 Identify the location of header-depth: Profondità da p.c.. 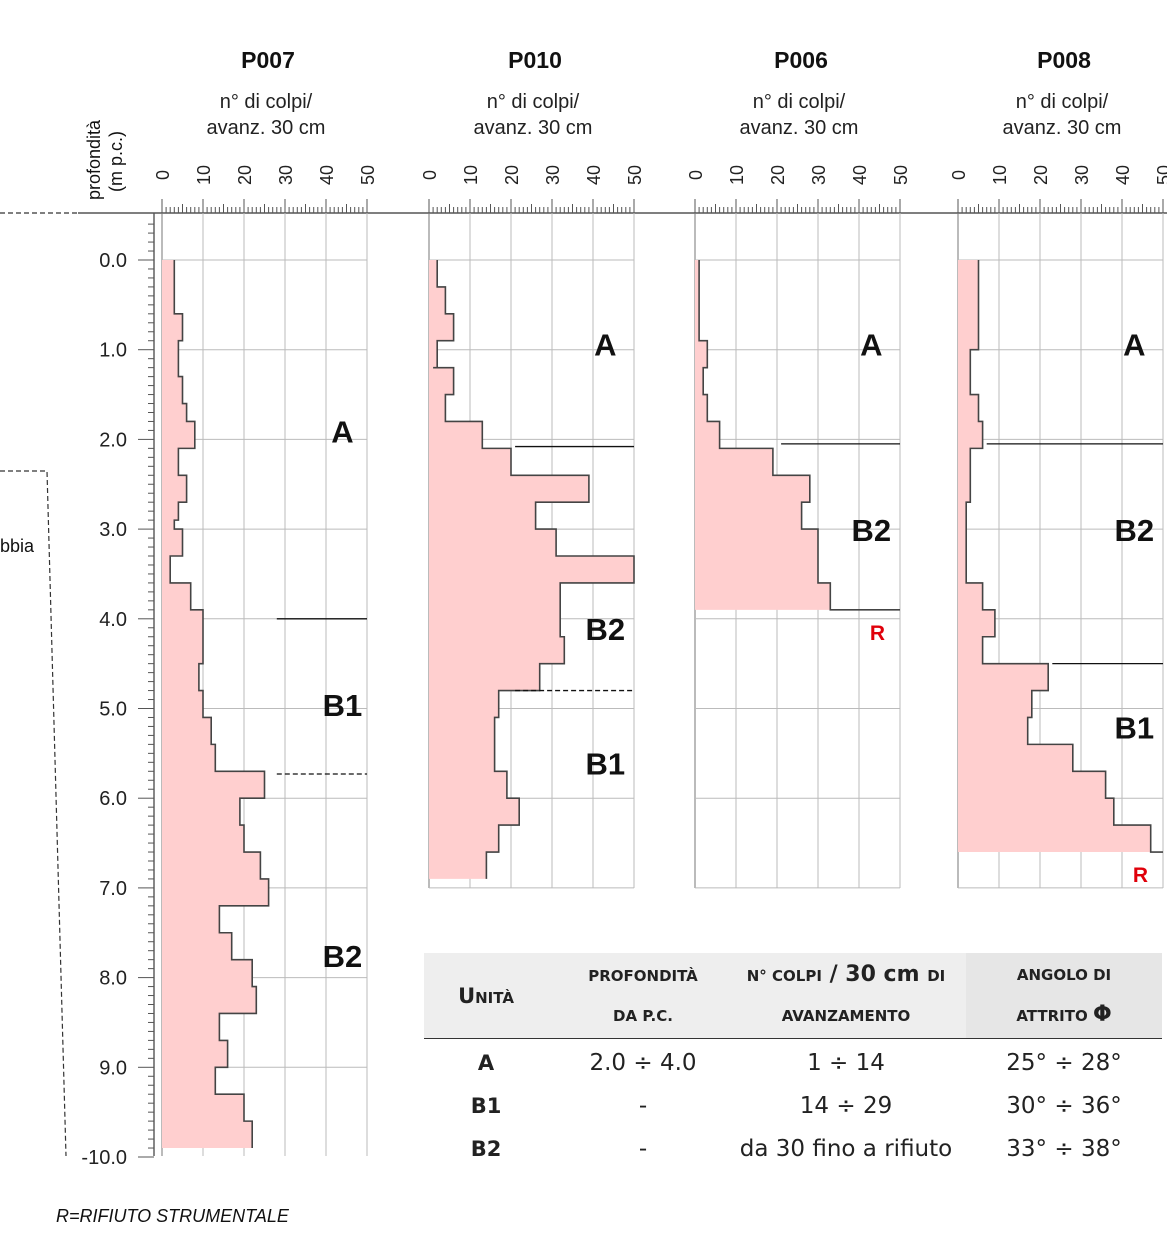
(643, 995).